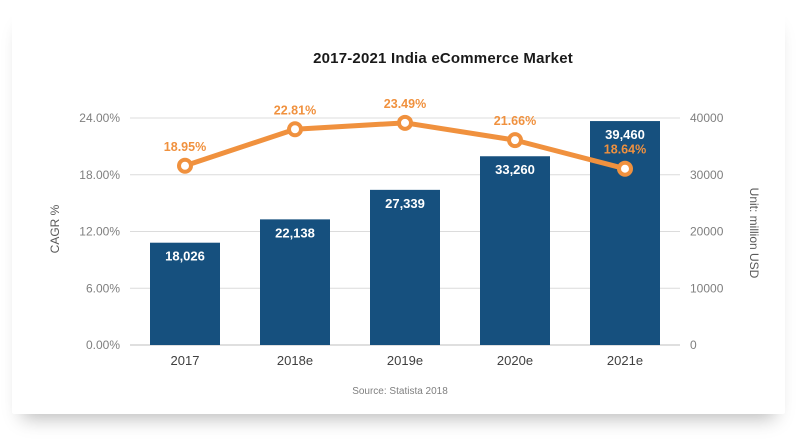 The height and width of the screenshot is (442, 797). What do you see at coordinates (295, 110) in the screenshot?
I see `line-value-label: 22.81%` at bounding box center [295, 110].